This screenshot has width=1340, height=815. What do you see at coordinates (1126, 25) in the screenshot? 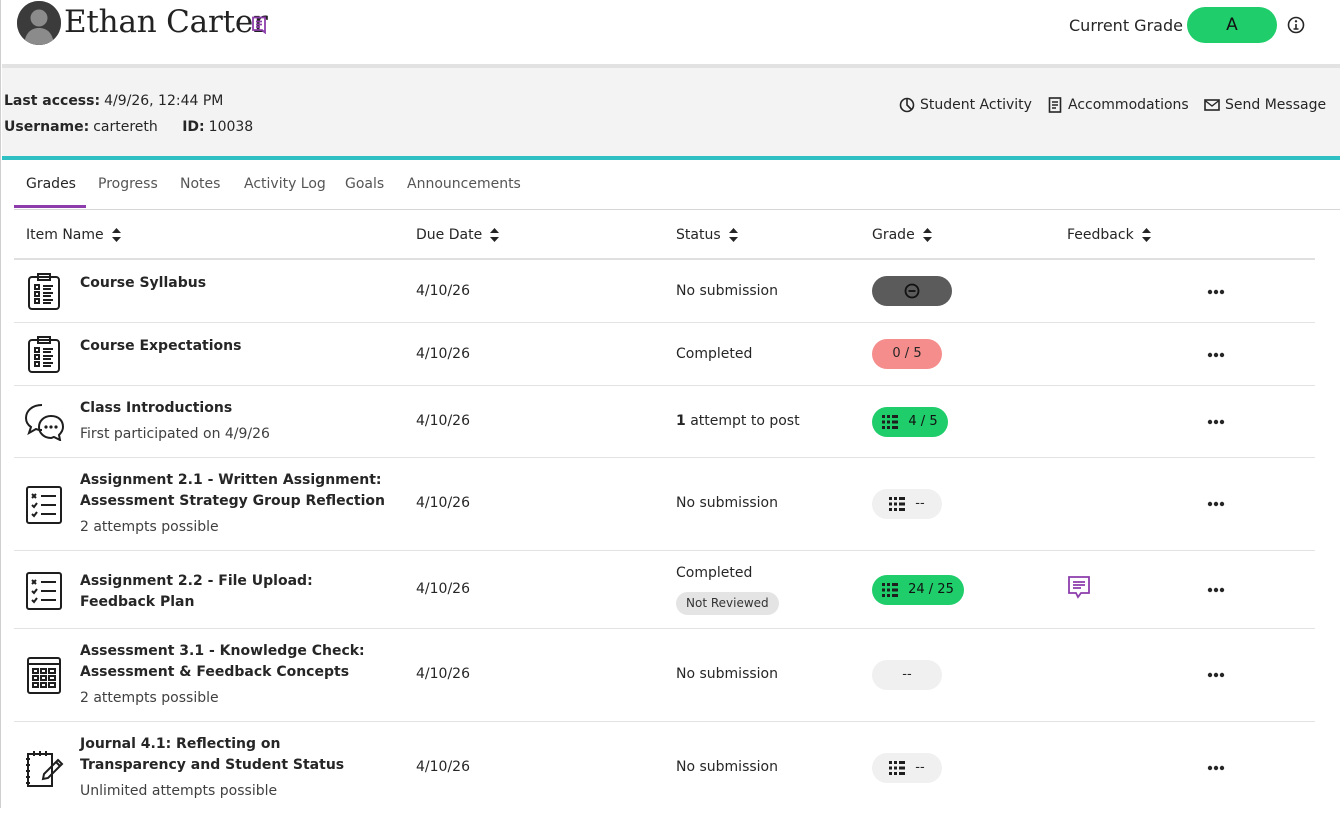
I see `current-grade-label: Current Grade` at bounding box center [1126, 25].